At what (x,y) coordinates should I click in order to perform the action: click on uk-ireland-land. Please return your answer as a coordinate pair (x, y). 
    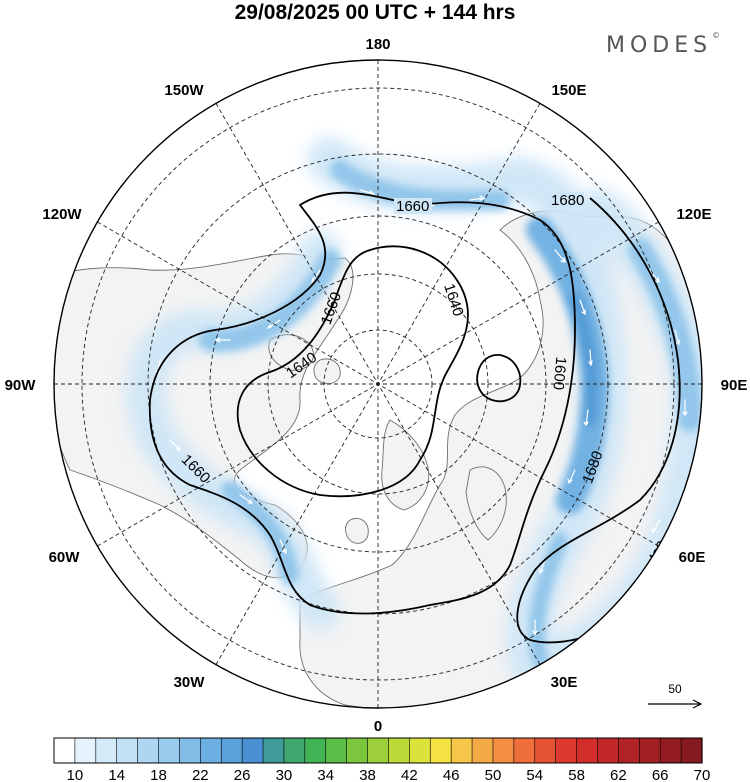
    Looking at the image, I should click on (357, 530).